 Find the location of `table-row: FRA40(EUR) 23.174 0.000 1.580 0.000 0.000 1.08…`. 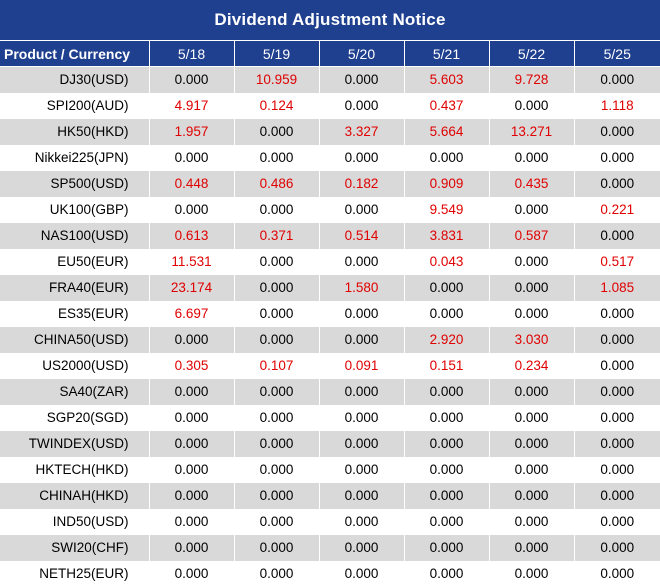

table-row: FRA40(EUR) 23.174 0.000 1.580 0.000 0.000 1.08… is located at coordinates (330, 287).